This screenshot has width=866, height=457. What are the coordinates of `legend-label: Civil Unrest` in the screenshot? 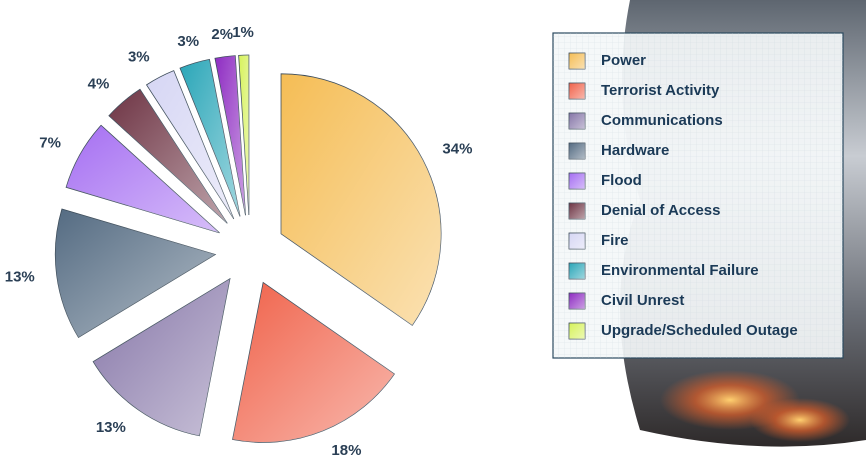 It's located at (642, 300).